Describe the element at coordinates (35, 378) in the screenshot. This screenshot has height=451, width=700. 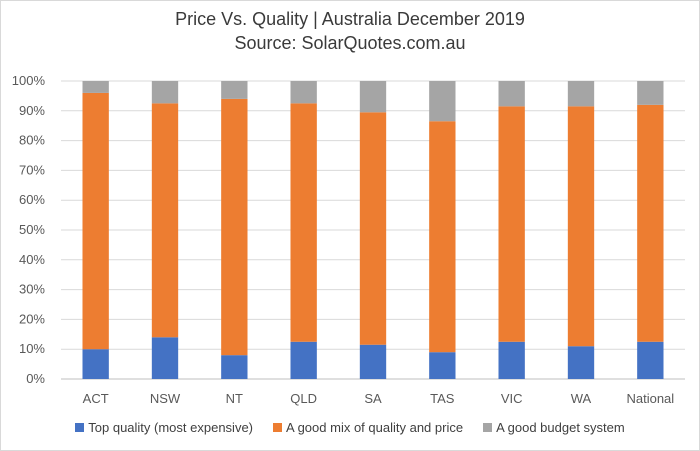
I see `y-tick-label: 0%` at that location.